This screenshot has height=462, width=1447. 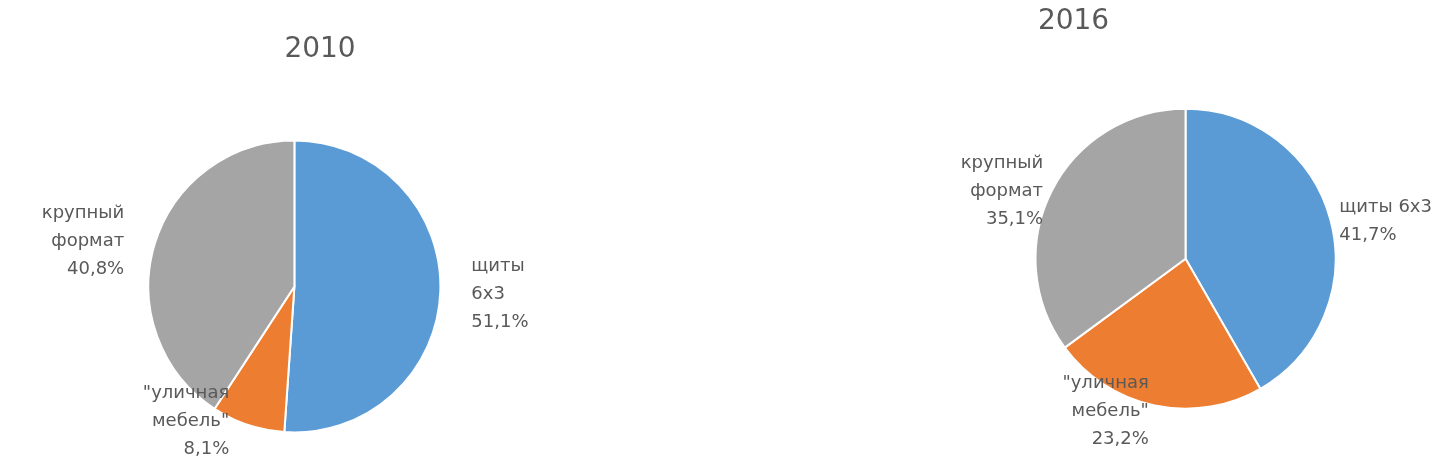 What do you see at coordinates (320, 47) in the screenshot?
I see `chart-title: 2010` at bounding box center [320, 47].